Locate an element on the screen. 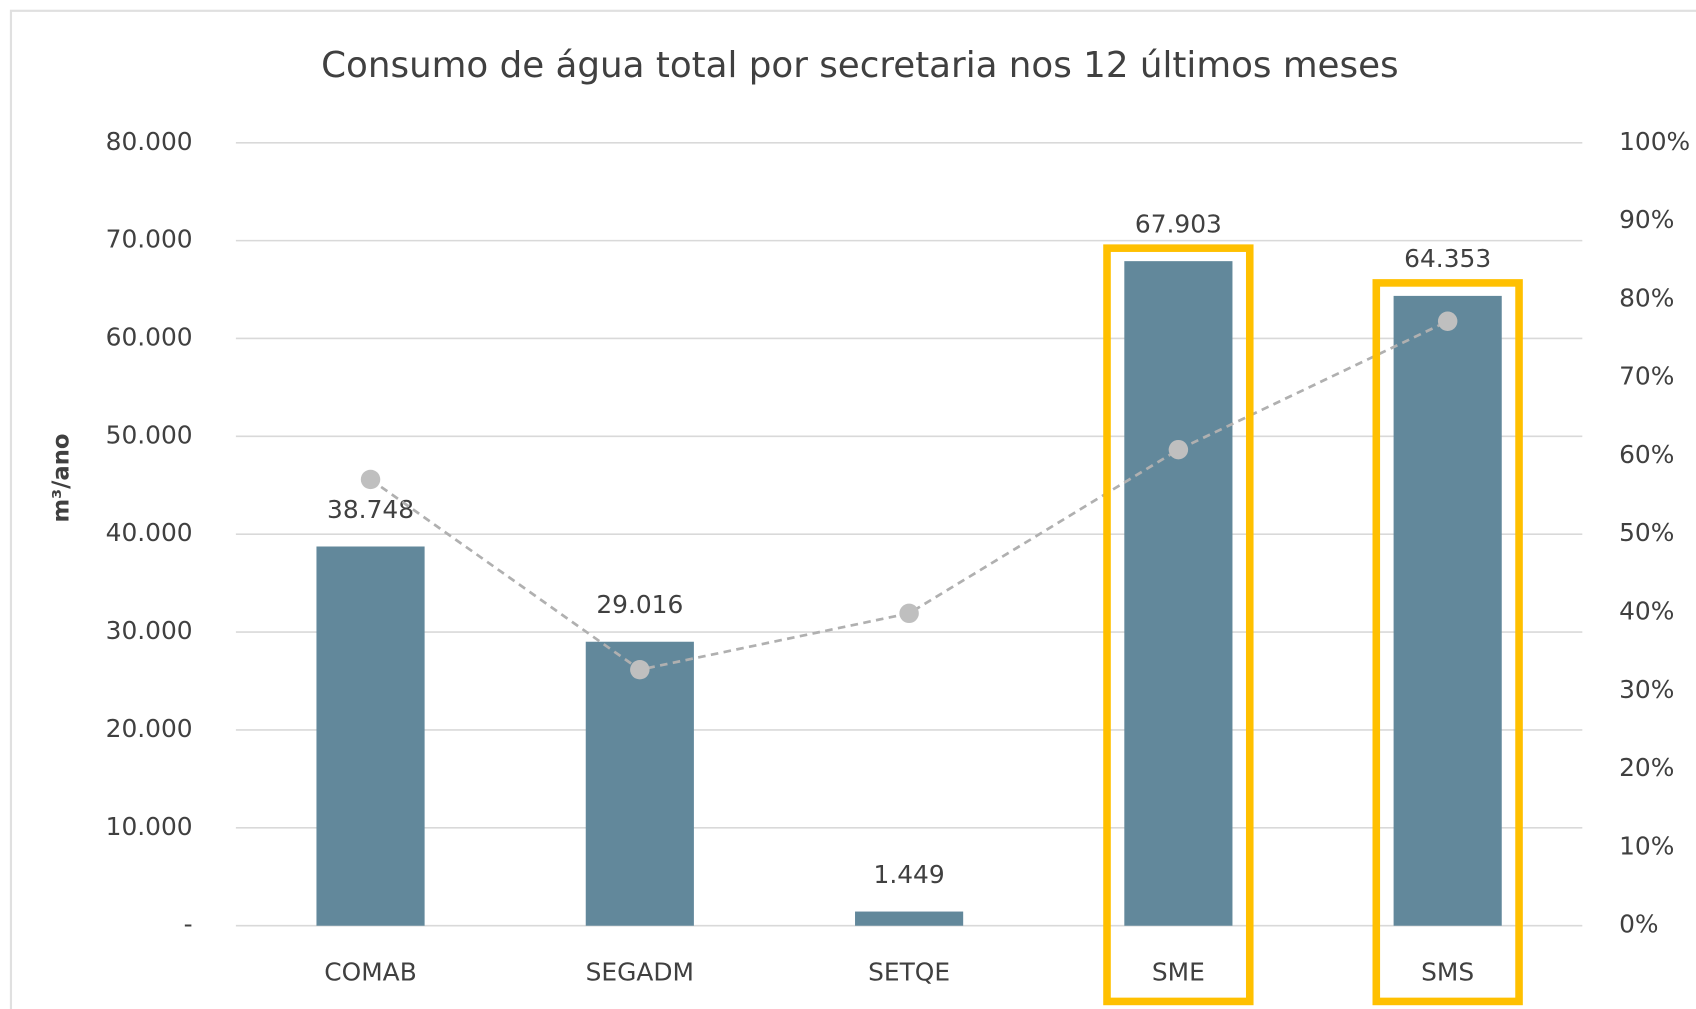 Image resolution: width=1696 pixels, height=1009 pixels. value-label: 38.748 is located at coordinates (370, 509).